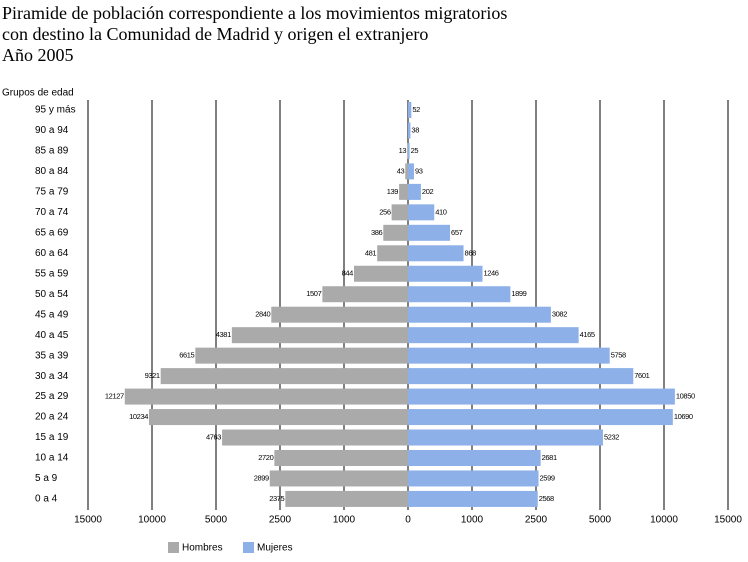 Image resolution: width=748 pixels, height=562 pixels. Describe the element at coordinates (52, 171) in the screenshot. I see `y-tick-label: 80 a 84` at that location.